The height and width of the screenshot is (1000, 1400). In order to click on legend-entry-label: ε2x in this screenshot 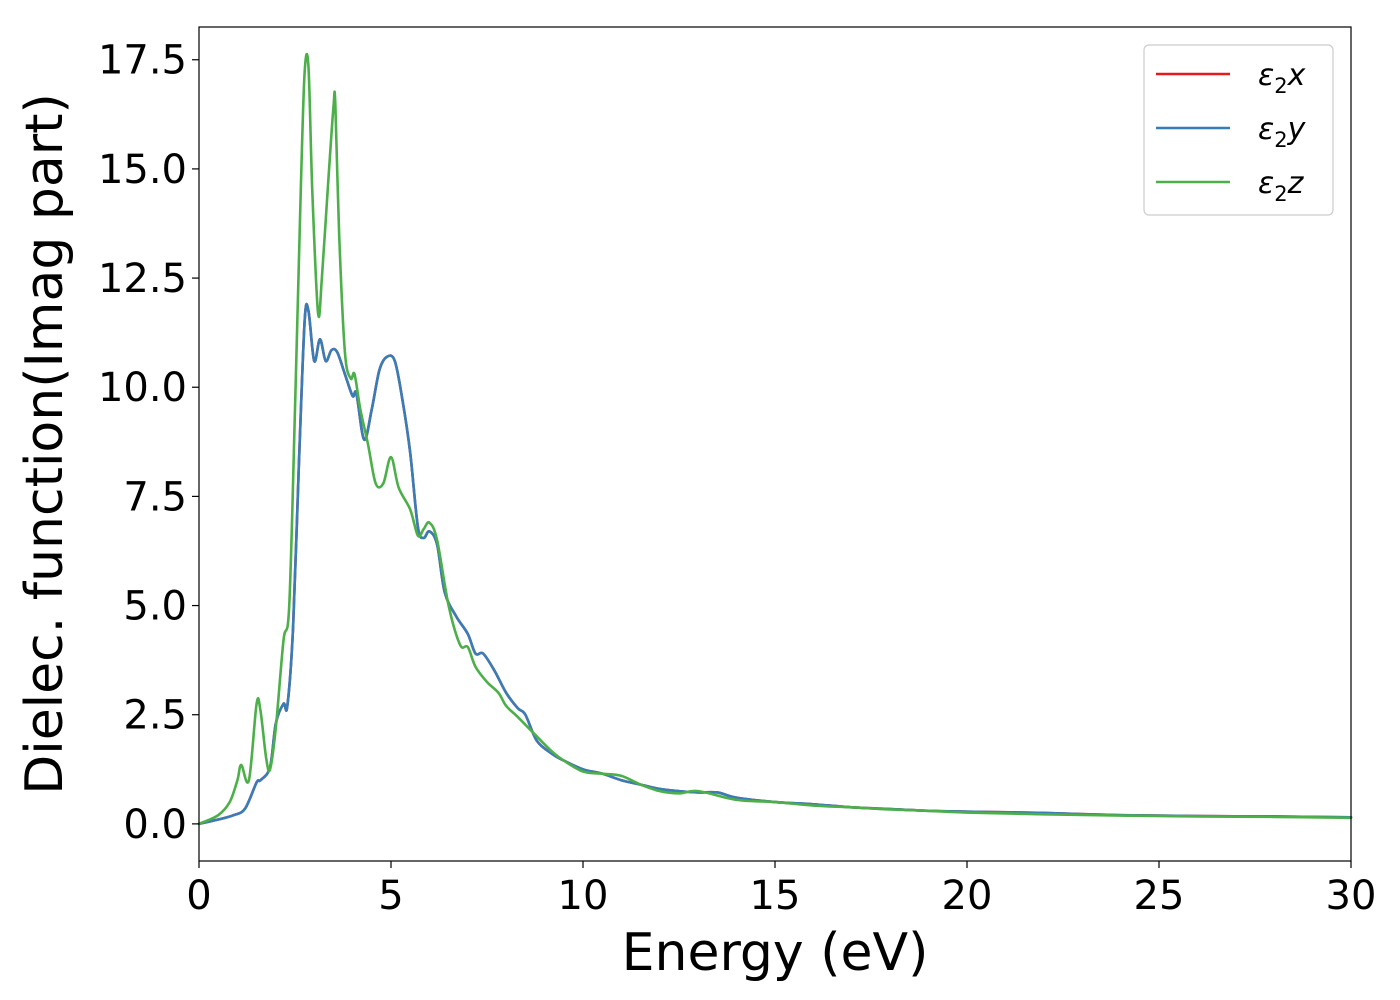, I will do `click(1282, 78)`.